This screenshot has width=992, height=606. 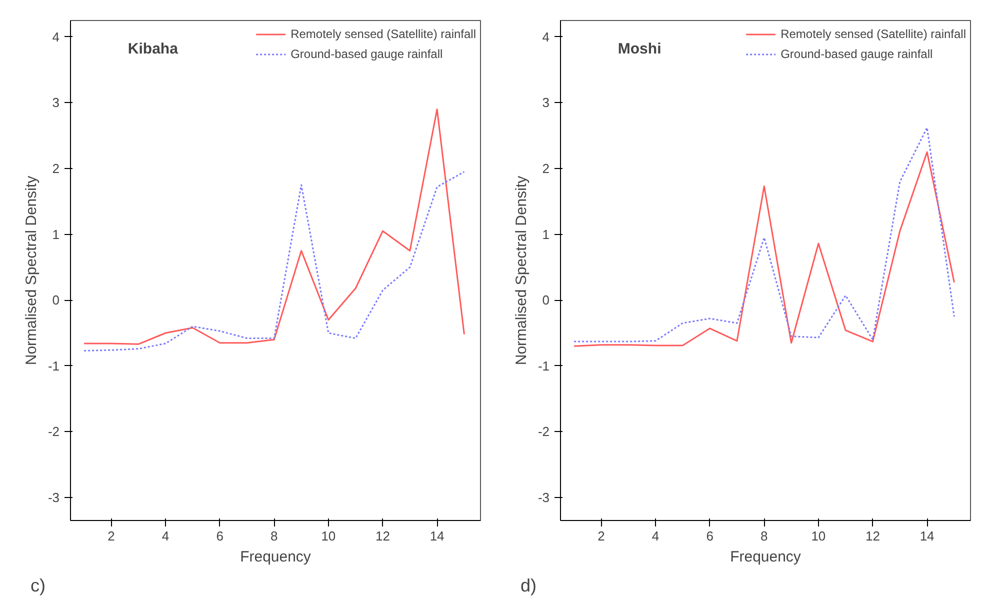 What do you see at coordinates (153, 49) in the screenshot?
I see `text: Kibaha` at bounding box center [153, 49].